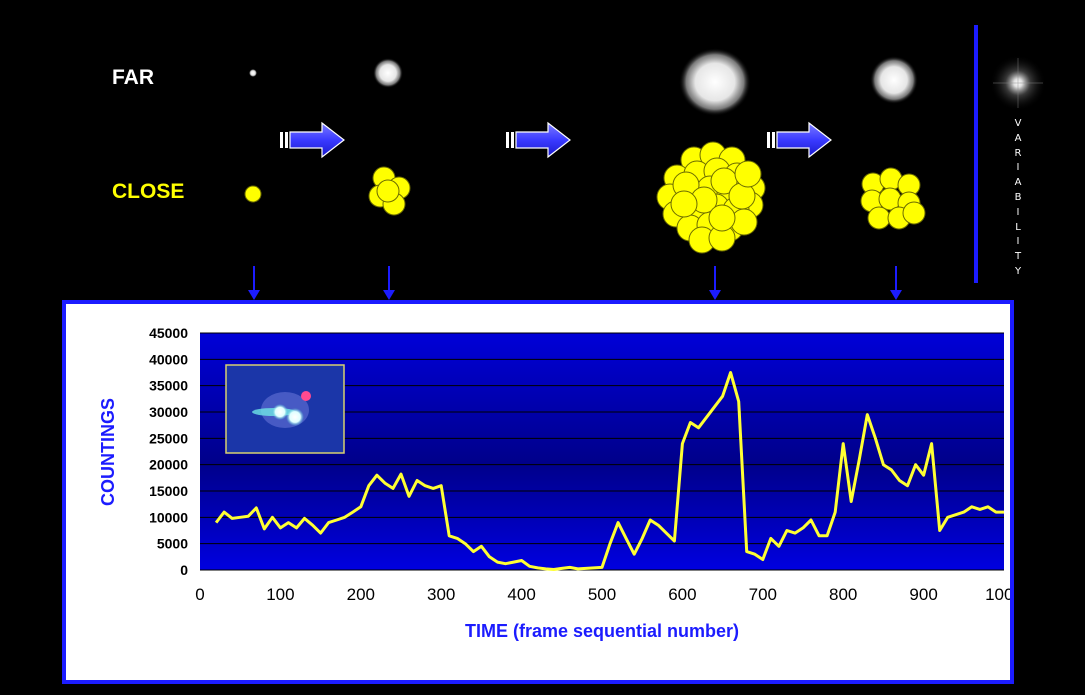 The image size is (1085, 695). Describe the element at coordinates (1018, 83) in the screenshot. I see `variability-star-icon` at that location.